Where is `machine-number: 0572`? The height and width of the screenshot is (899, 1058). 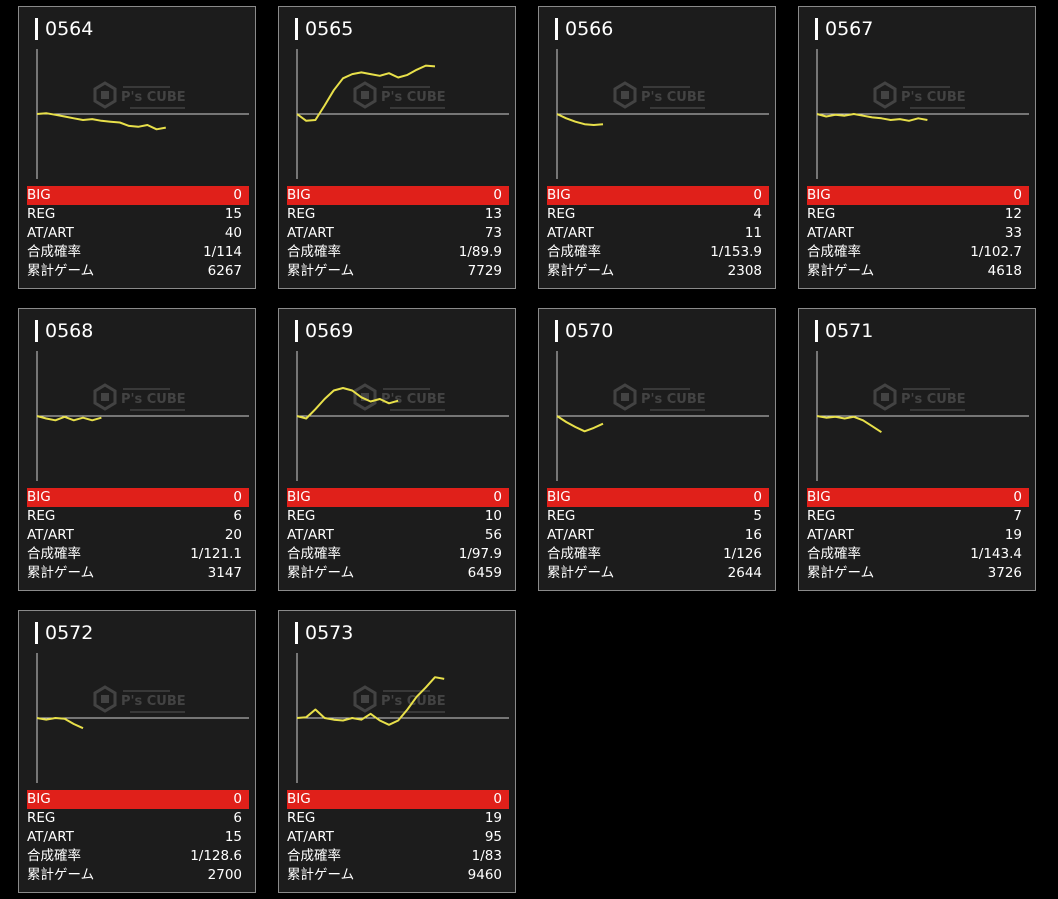 machine-number: 0572 is located at coordinates (69, 633).